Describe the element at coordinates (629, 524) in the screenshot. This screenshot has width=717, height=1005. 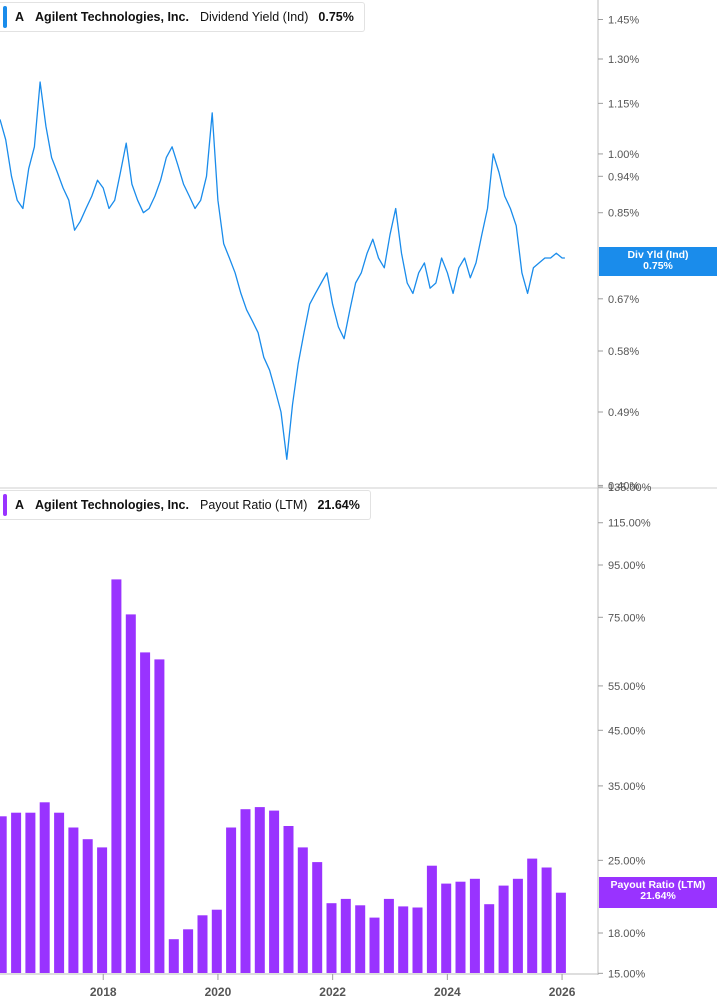
I see `bottom-y-tick-label: 115.00%` at that location.